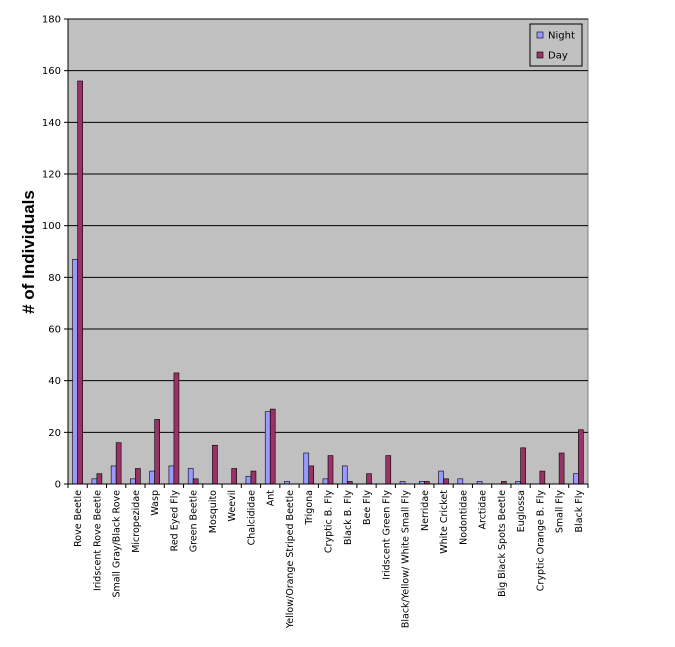 This screenshot has height=647, width=675. Describe the element at coordinates (51, 226) in the screenshot. I see `y-tick-label: 100` at that location.